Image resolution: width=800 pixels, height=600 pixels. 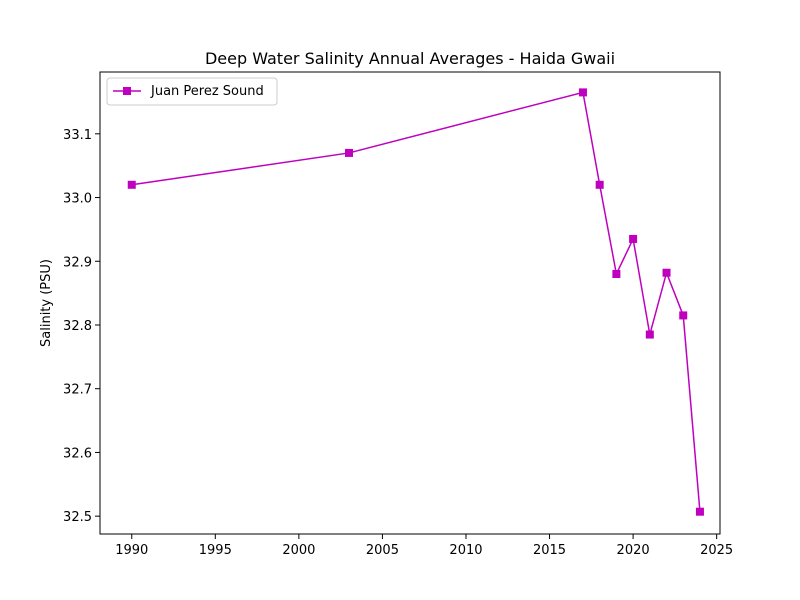 I want to click on legend-box, so click(x=192, y=91).